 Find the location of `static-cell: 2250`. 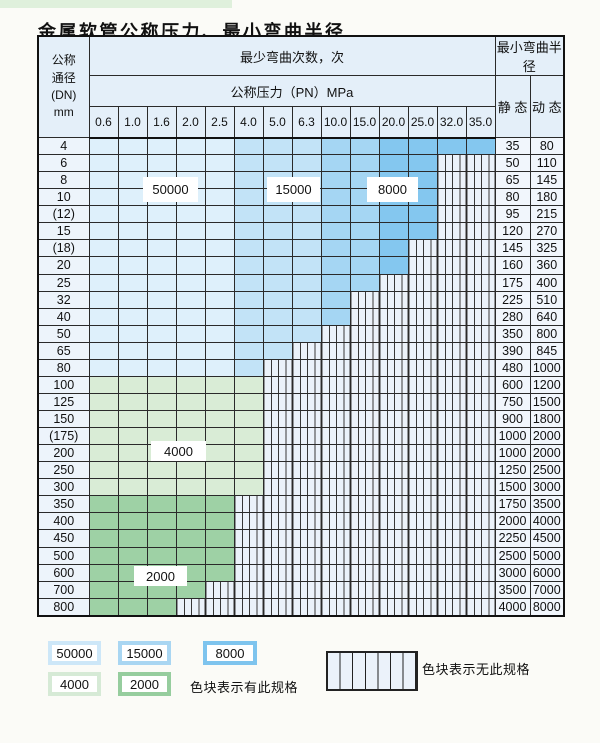

static-cell: 2250 is located at coordinates (512, 538).